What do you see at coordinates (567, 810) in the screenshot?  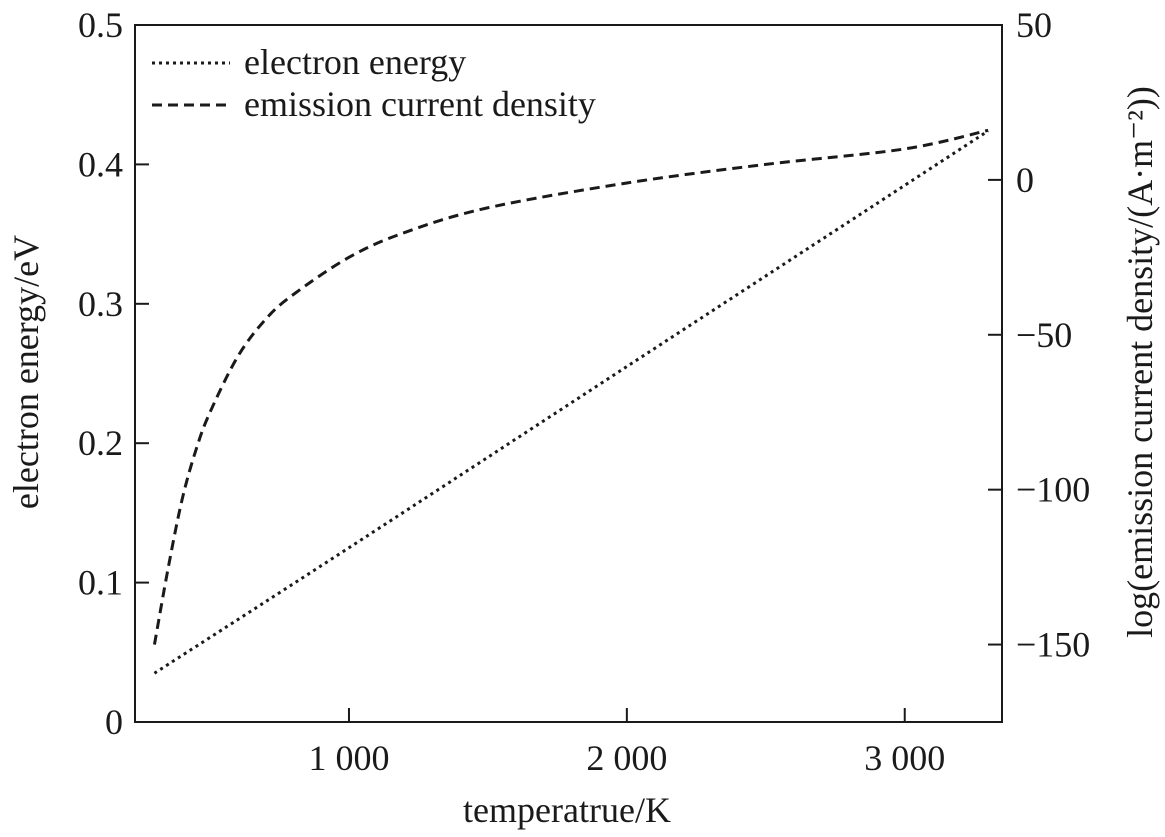 I see `x-axis-label: temperatrue/K` at bounding box center [567, 810].